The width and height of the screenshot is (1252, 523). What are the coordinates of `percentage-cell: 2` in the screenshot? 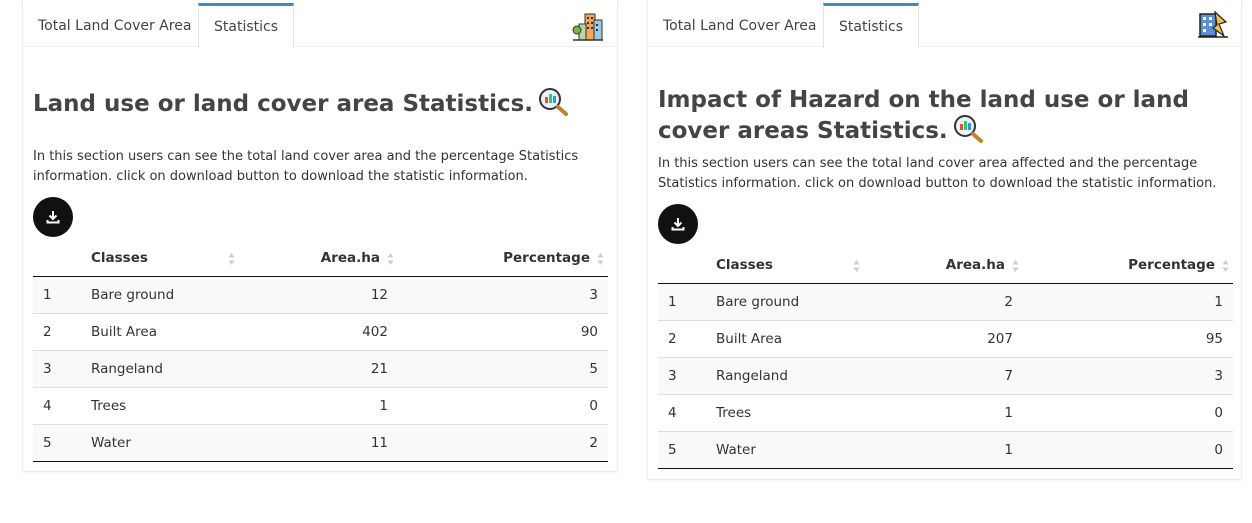 It's located at (503, 442).